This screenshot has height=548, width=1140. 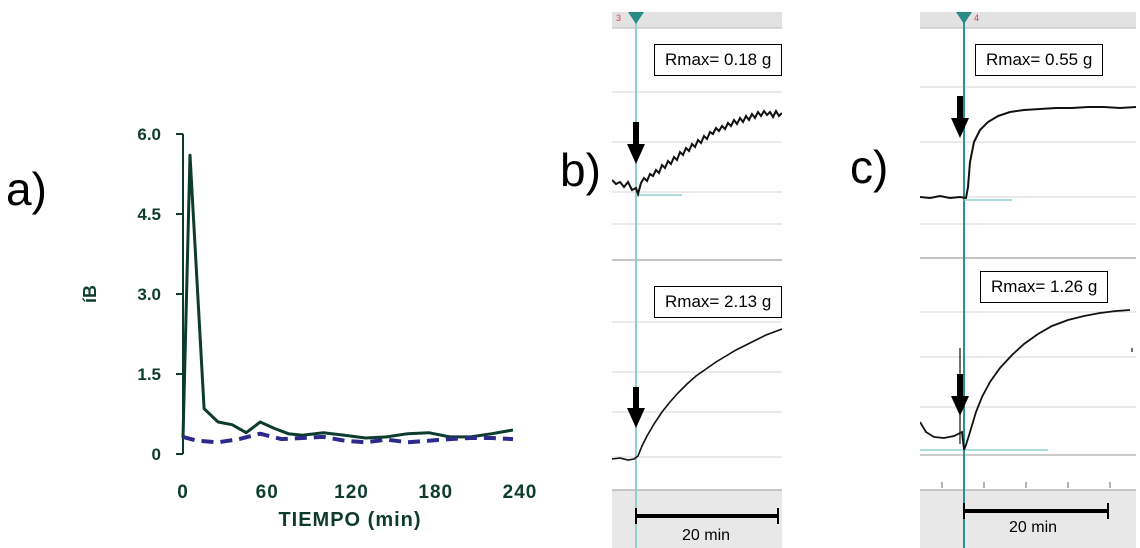 What do you see at coordinates (149, 214) in the screenshot?
I see `y-tick-label: 4.5` at bounding box center [149, 214].